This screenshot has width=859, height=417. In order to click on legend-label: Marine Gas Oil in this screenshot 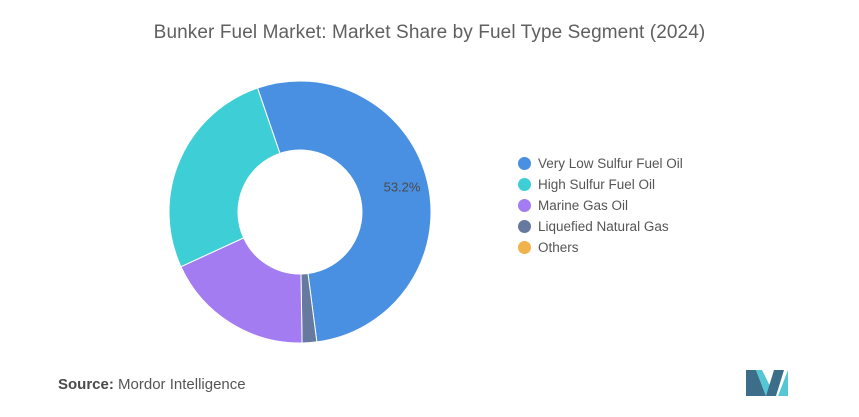, I will do `click(583, 205)`.